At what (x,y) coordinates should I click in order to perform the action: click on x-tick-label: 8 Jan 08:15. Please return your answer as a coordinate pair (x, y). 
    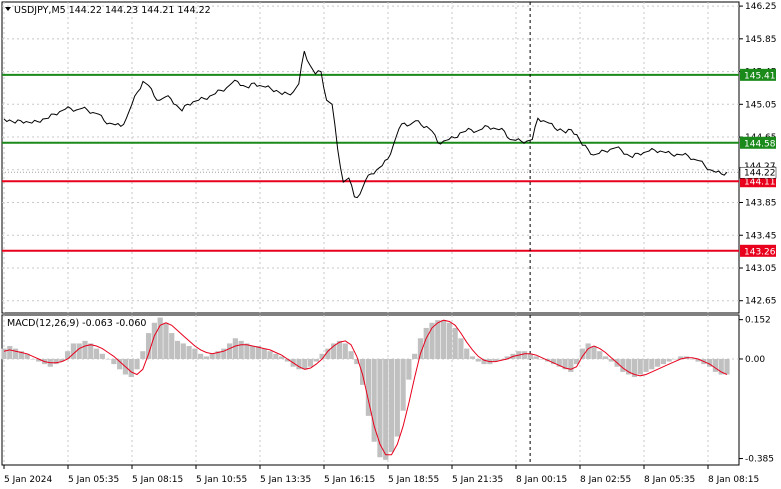
    Looking at the image, I should click on (733, 480).